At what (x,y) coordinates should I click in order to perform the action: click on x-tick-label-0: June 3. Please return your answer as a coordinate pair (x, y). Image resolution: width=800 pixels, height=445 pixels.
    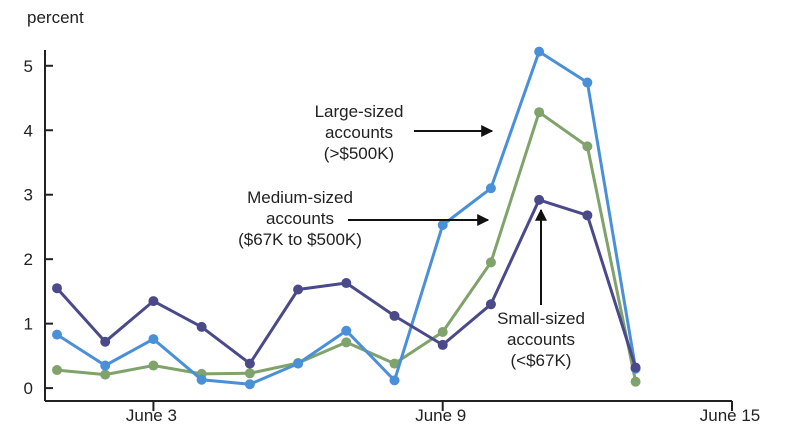
    Looking at the image, I should click on (151, 415).